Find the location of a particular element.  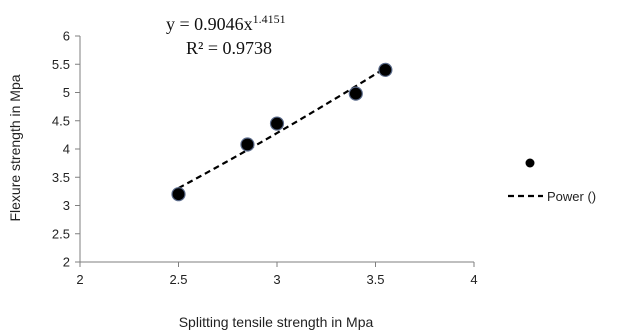

y-tick-label: 4 is located at coordinates (66, 149).